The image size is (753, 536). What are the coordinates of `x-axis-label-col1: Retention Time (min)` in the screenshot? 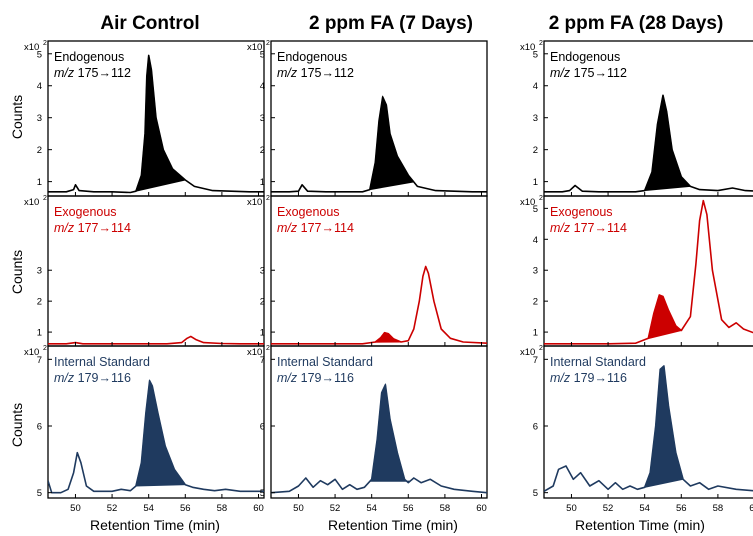 It's located at (155, 525).